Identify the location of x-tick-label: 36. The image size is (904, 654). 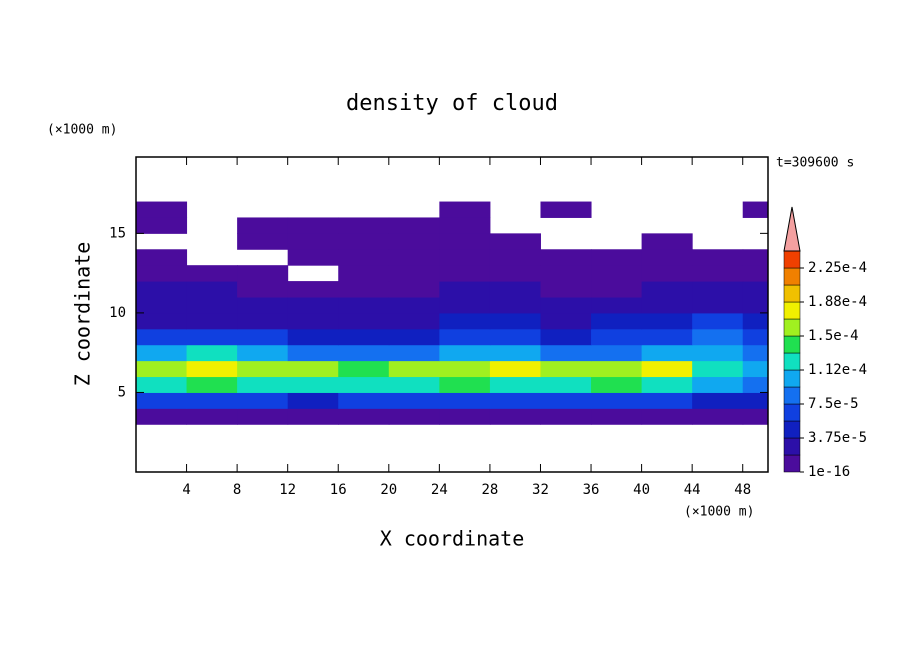
(591, 490).